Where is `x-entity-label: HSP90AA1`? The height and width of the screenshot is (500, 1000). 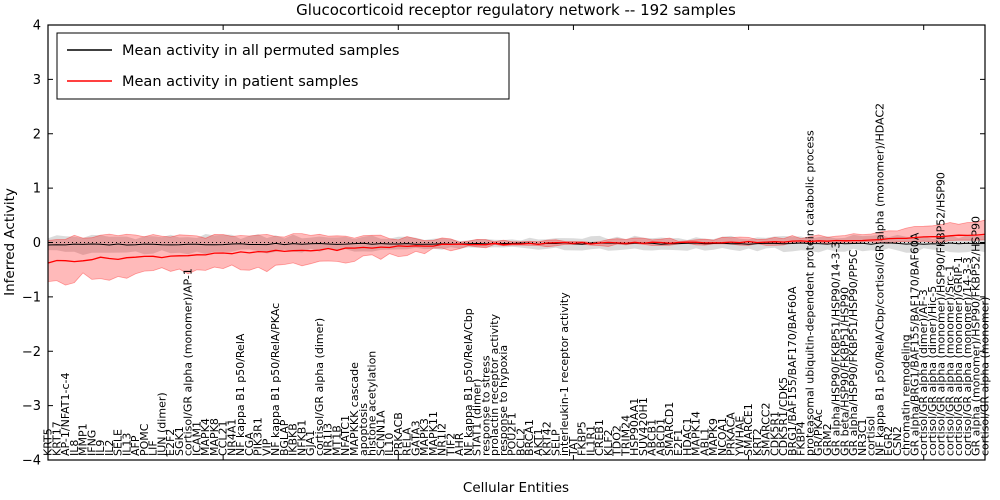 x-entity-label: HSP90AA1 is located at coordinates (634, 427).